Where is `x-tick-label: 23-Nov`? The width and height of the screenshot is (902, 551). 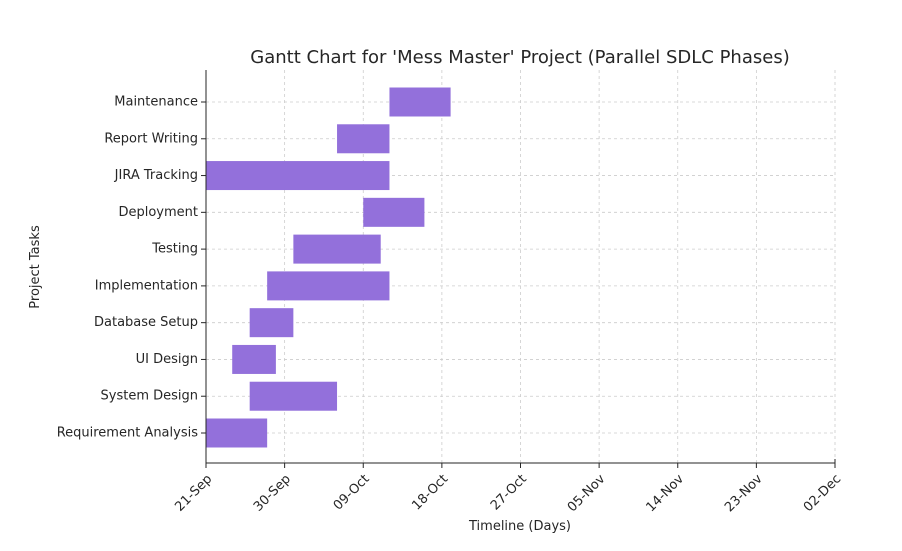
x-tick-label: 23-Nov is located at coordinates (744, 493).